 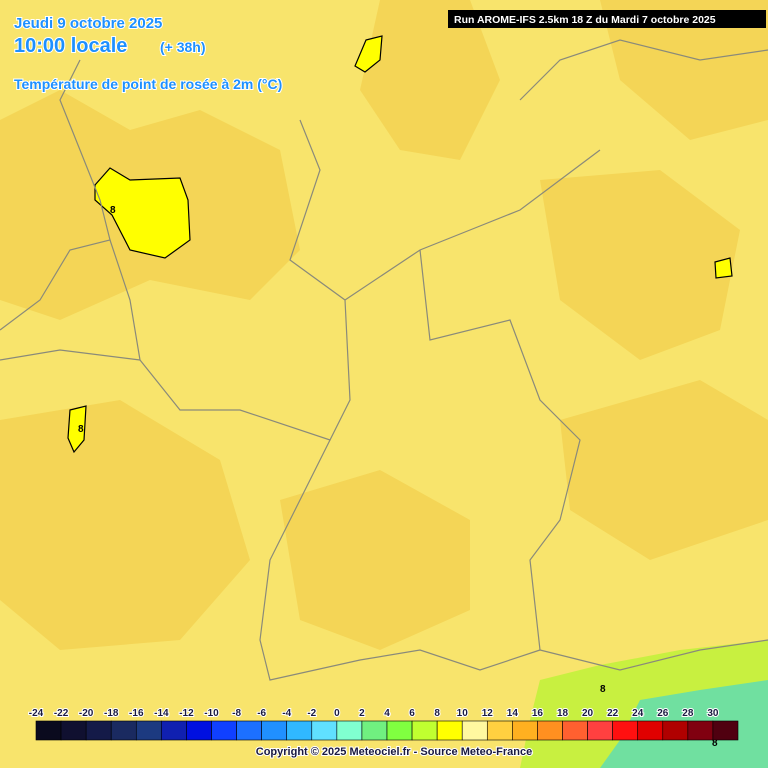 I want to click on legend-tick-label: 20, so click(x=588, y=713).